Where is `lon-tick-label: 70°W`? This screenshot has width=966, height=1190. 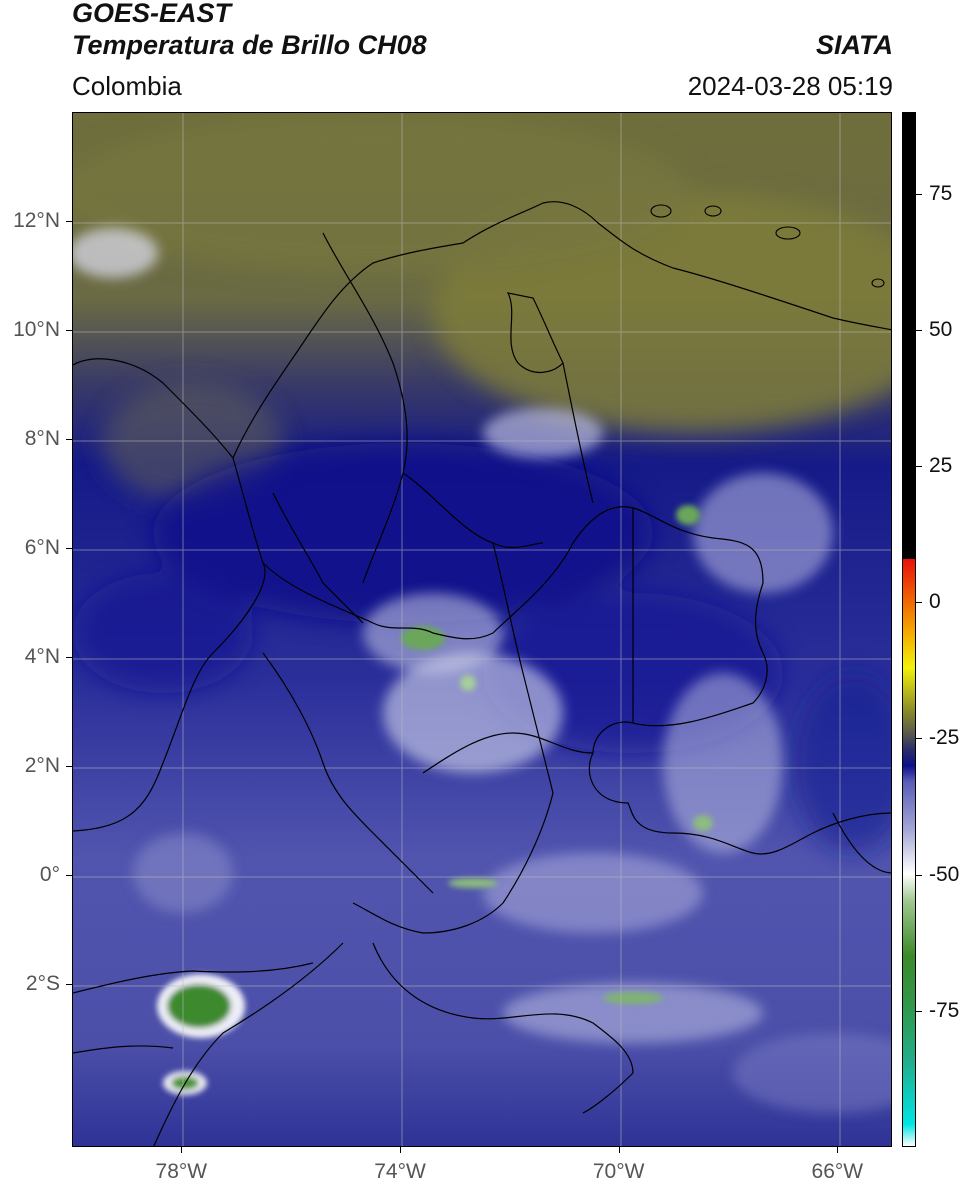 lon-tick-label: 70°W is located at coordinates (618, 1171).